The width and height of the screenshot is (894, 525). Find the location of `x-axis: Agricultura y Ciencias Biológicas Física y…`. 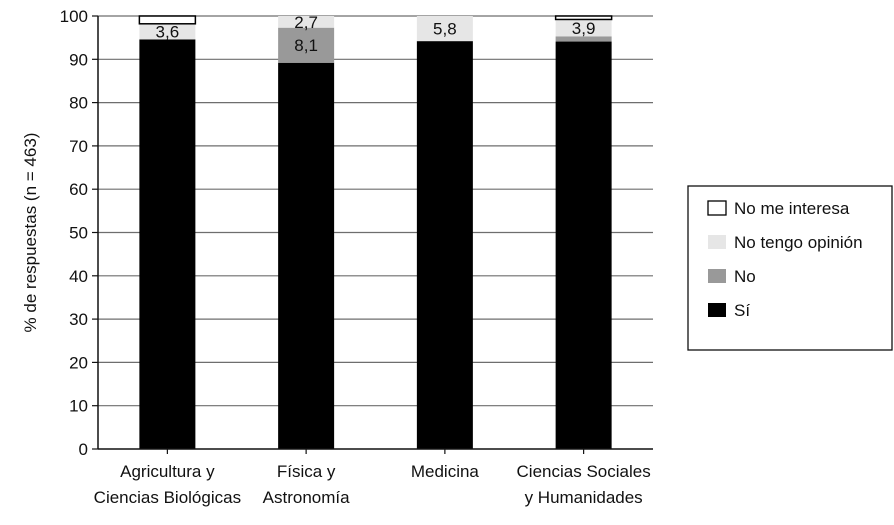

x-axis: Agricultura y Ciencias Biológicas Física y… is located at coordinates (373, 477).